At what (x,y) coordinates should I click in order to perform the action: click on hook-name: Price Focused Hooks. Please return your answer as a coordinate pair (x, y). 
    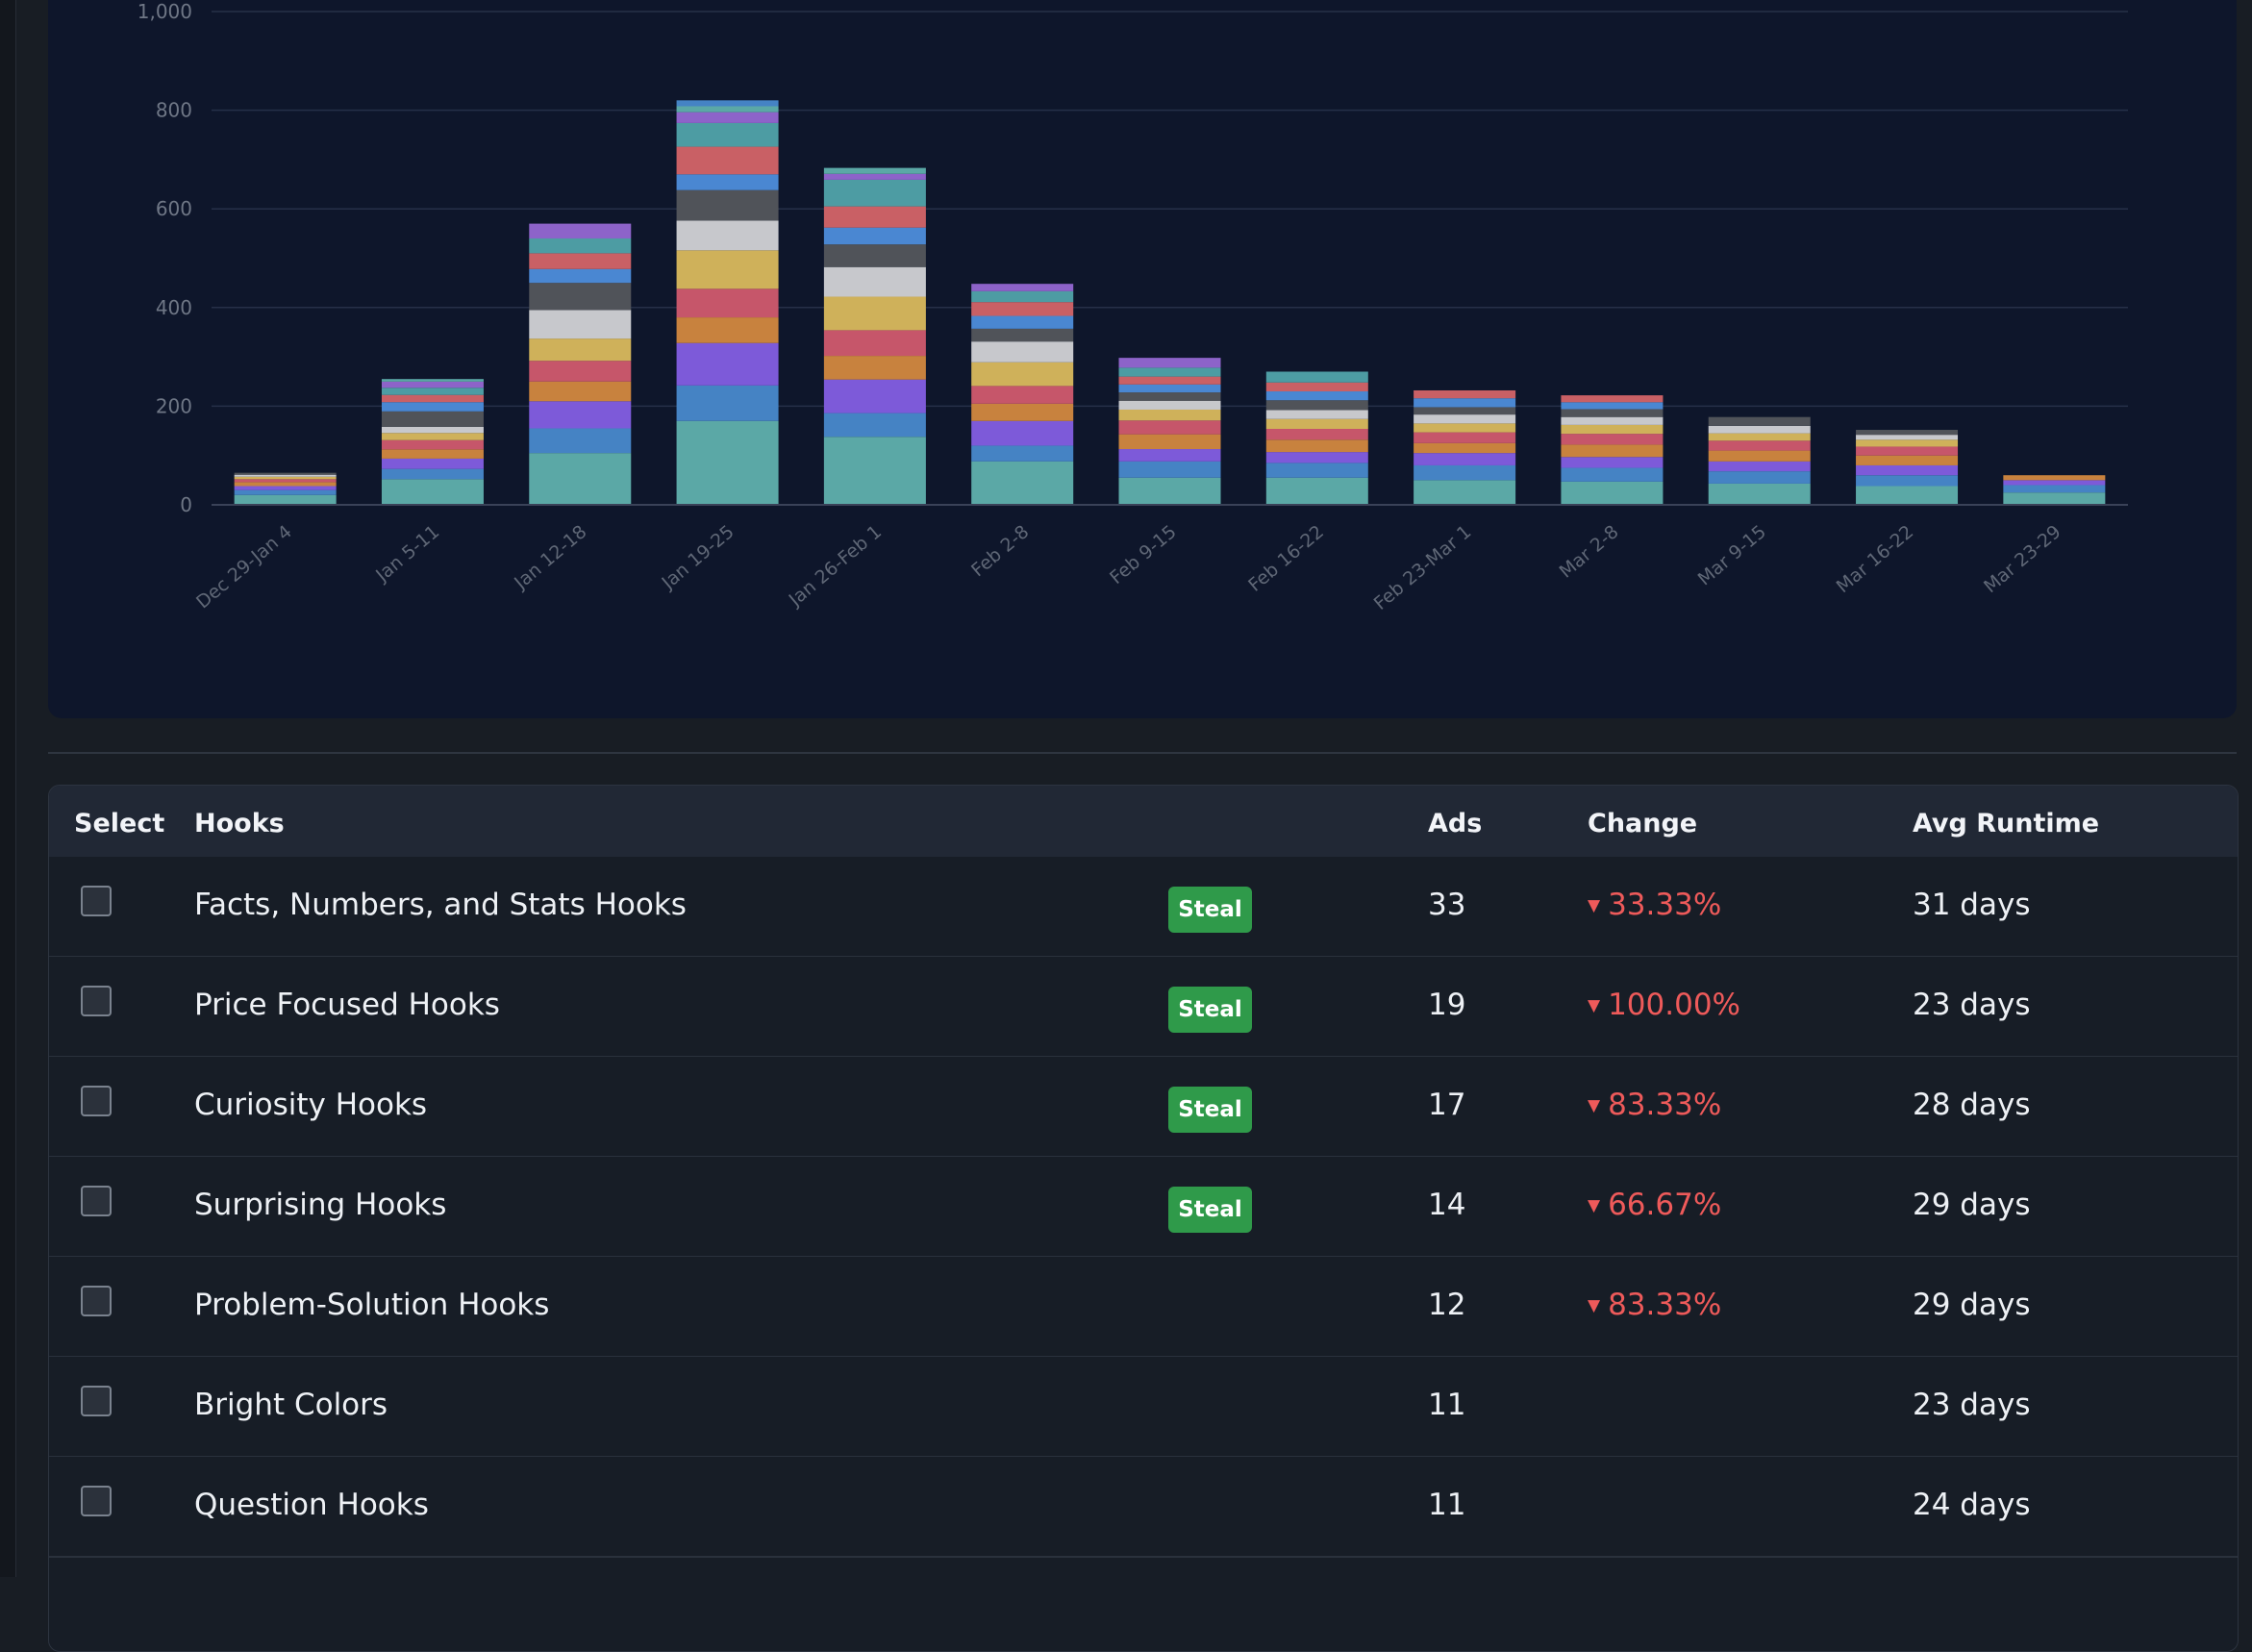
    Looking at the image, I should click on (347, 1005).